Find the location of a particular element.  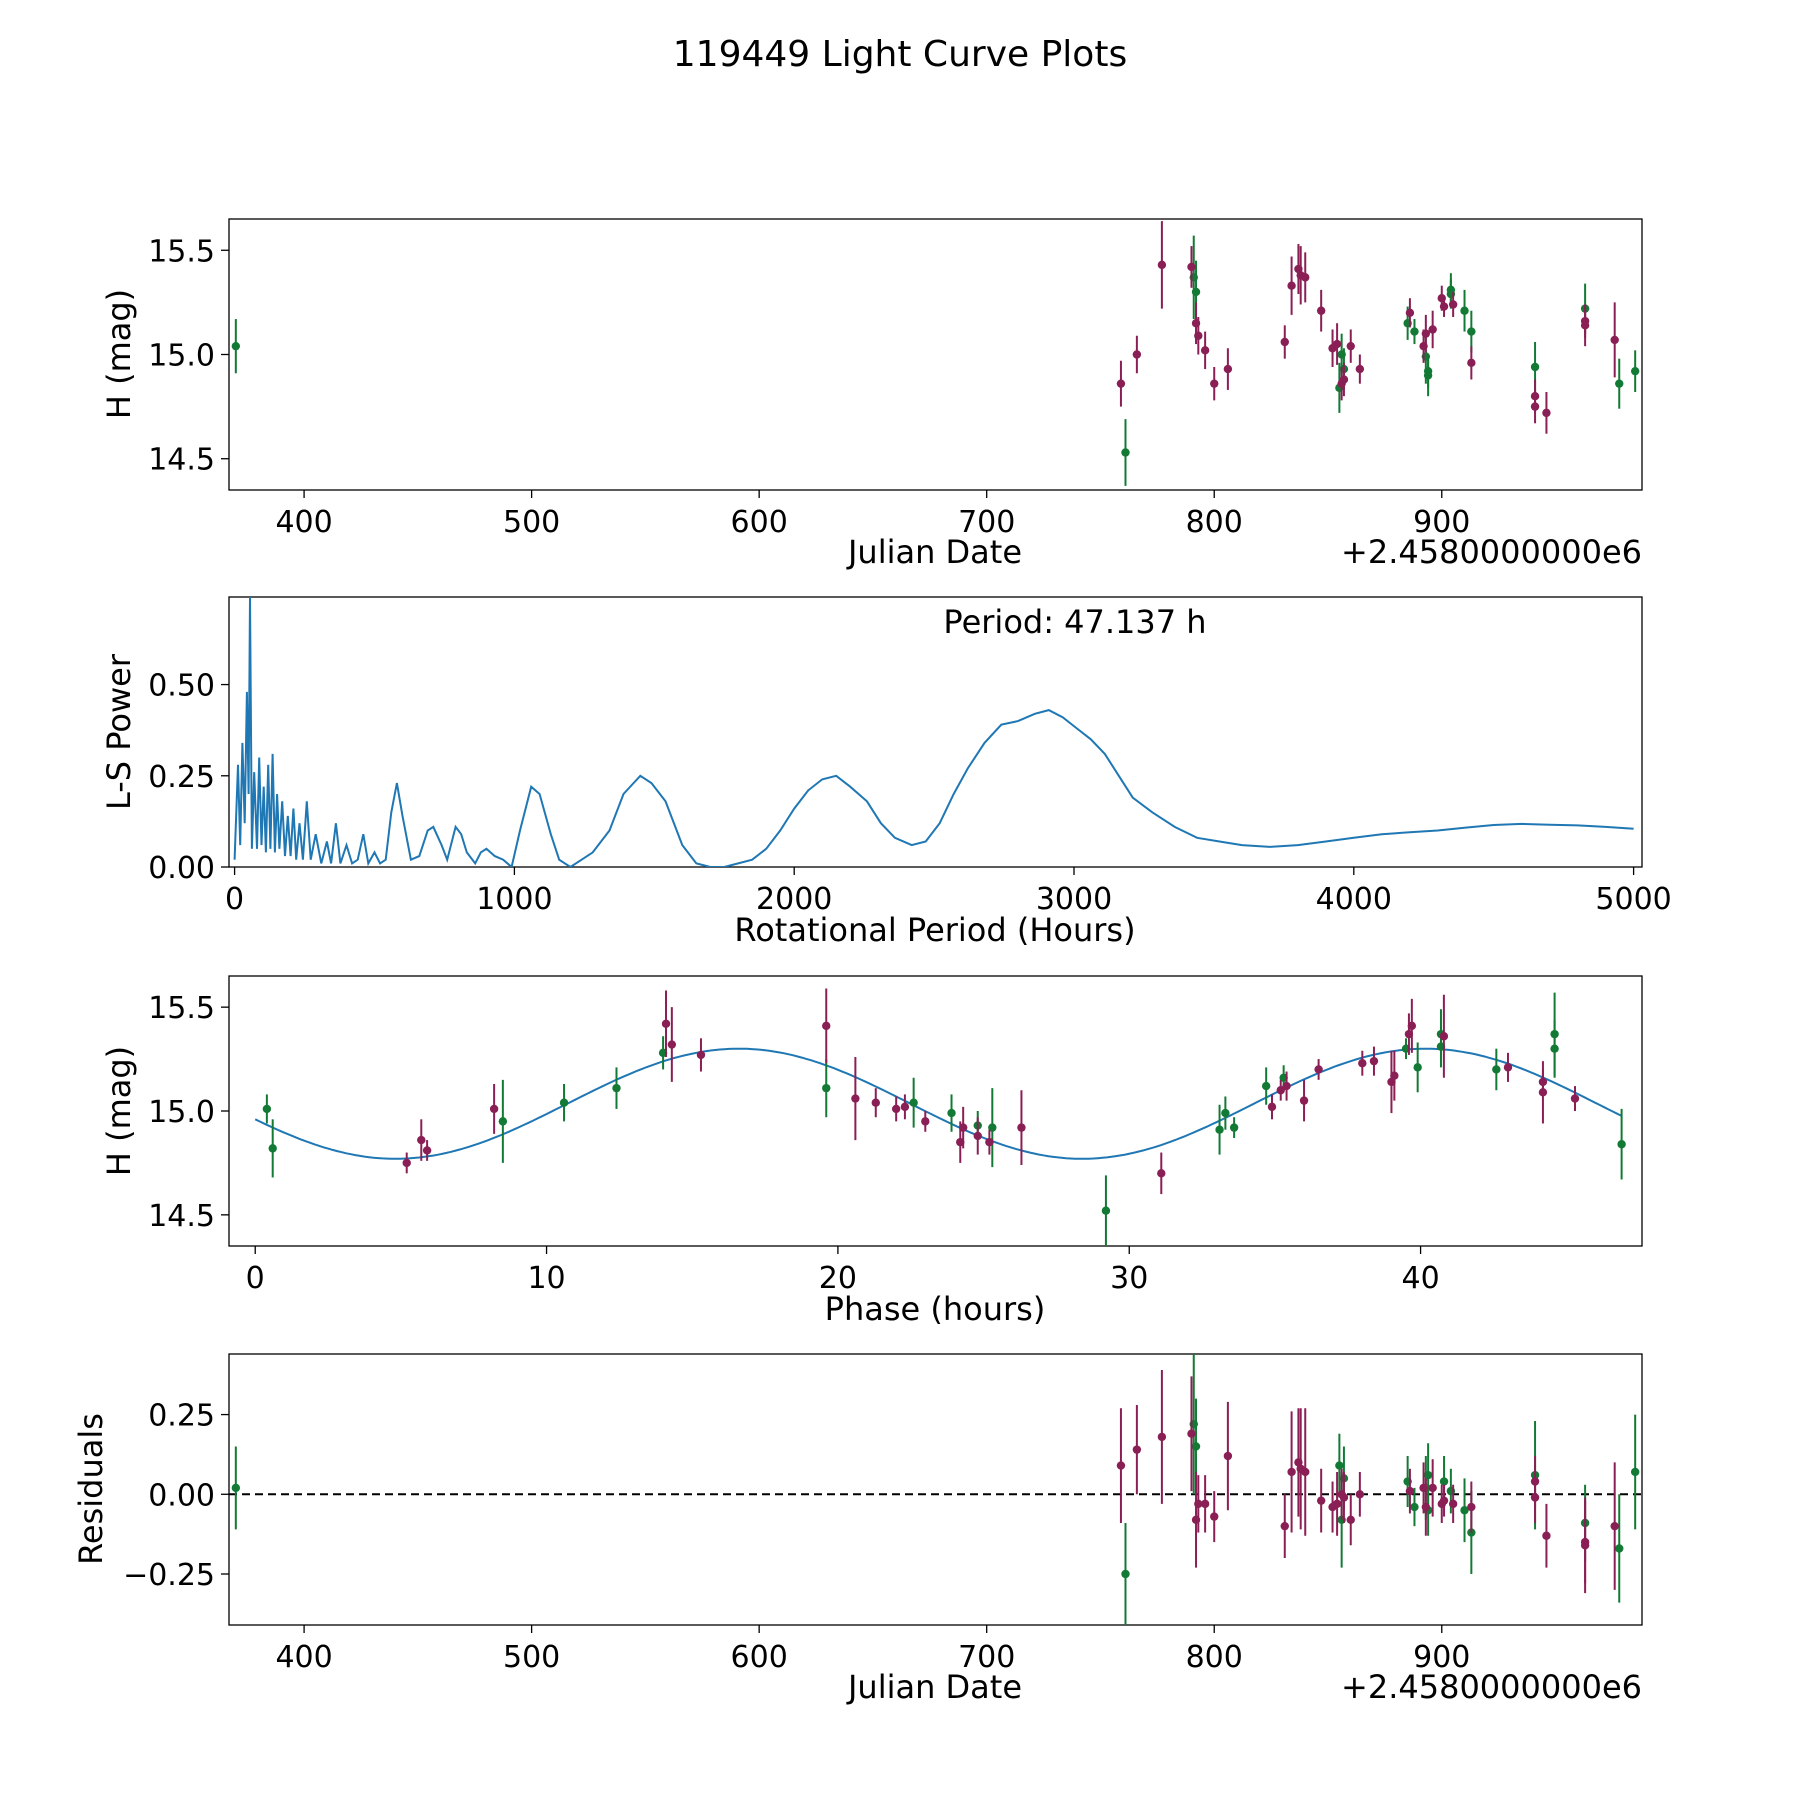

ls-xtick-label: 5000 is located at coordinates (1633, 899).